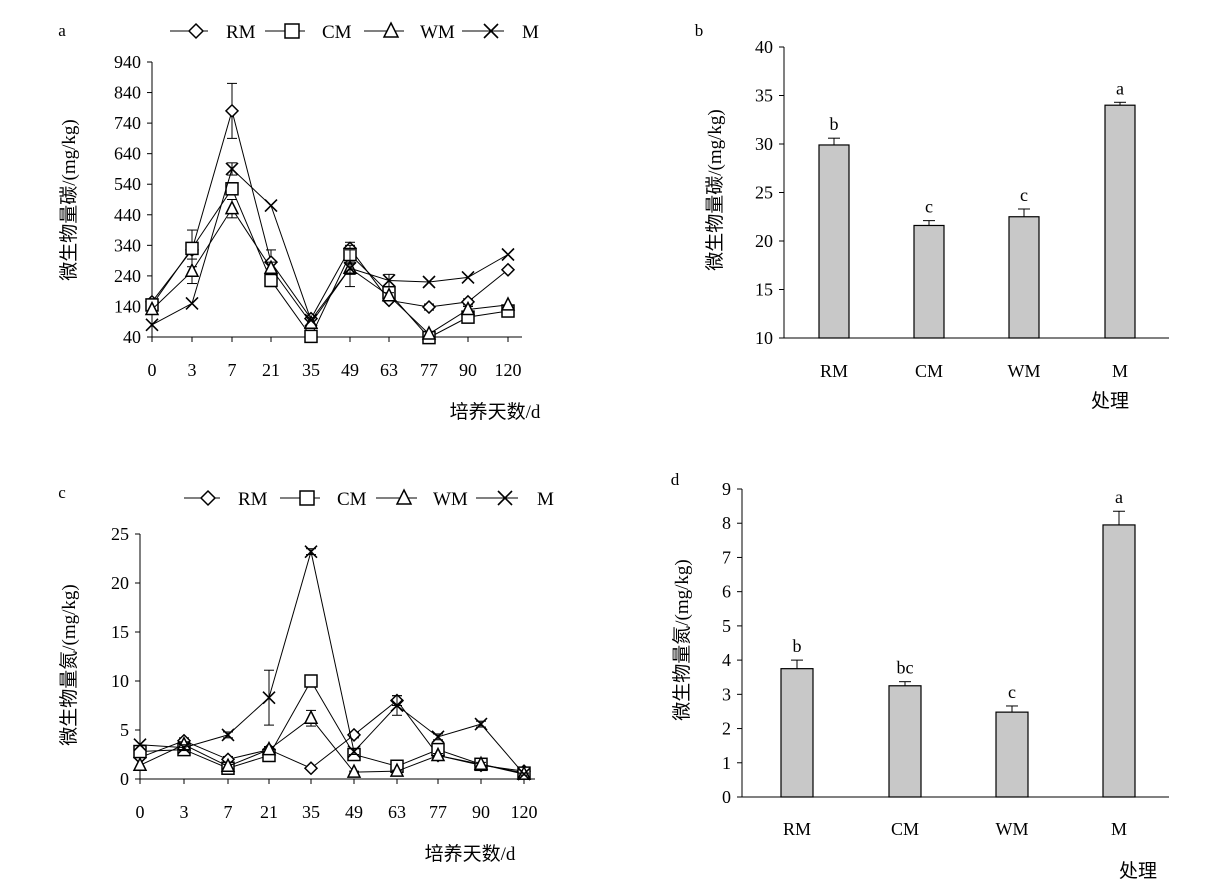 This screenshot has width=1209, height=886. Describe the element at coordinates (192, 370) in the screenshot. I see `panel-a-x-tick-label: 3` at that location.